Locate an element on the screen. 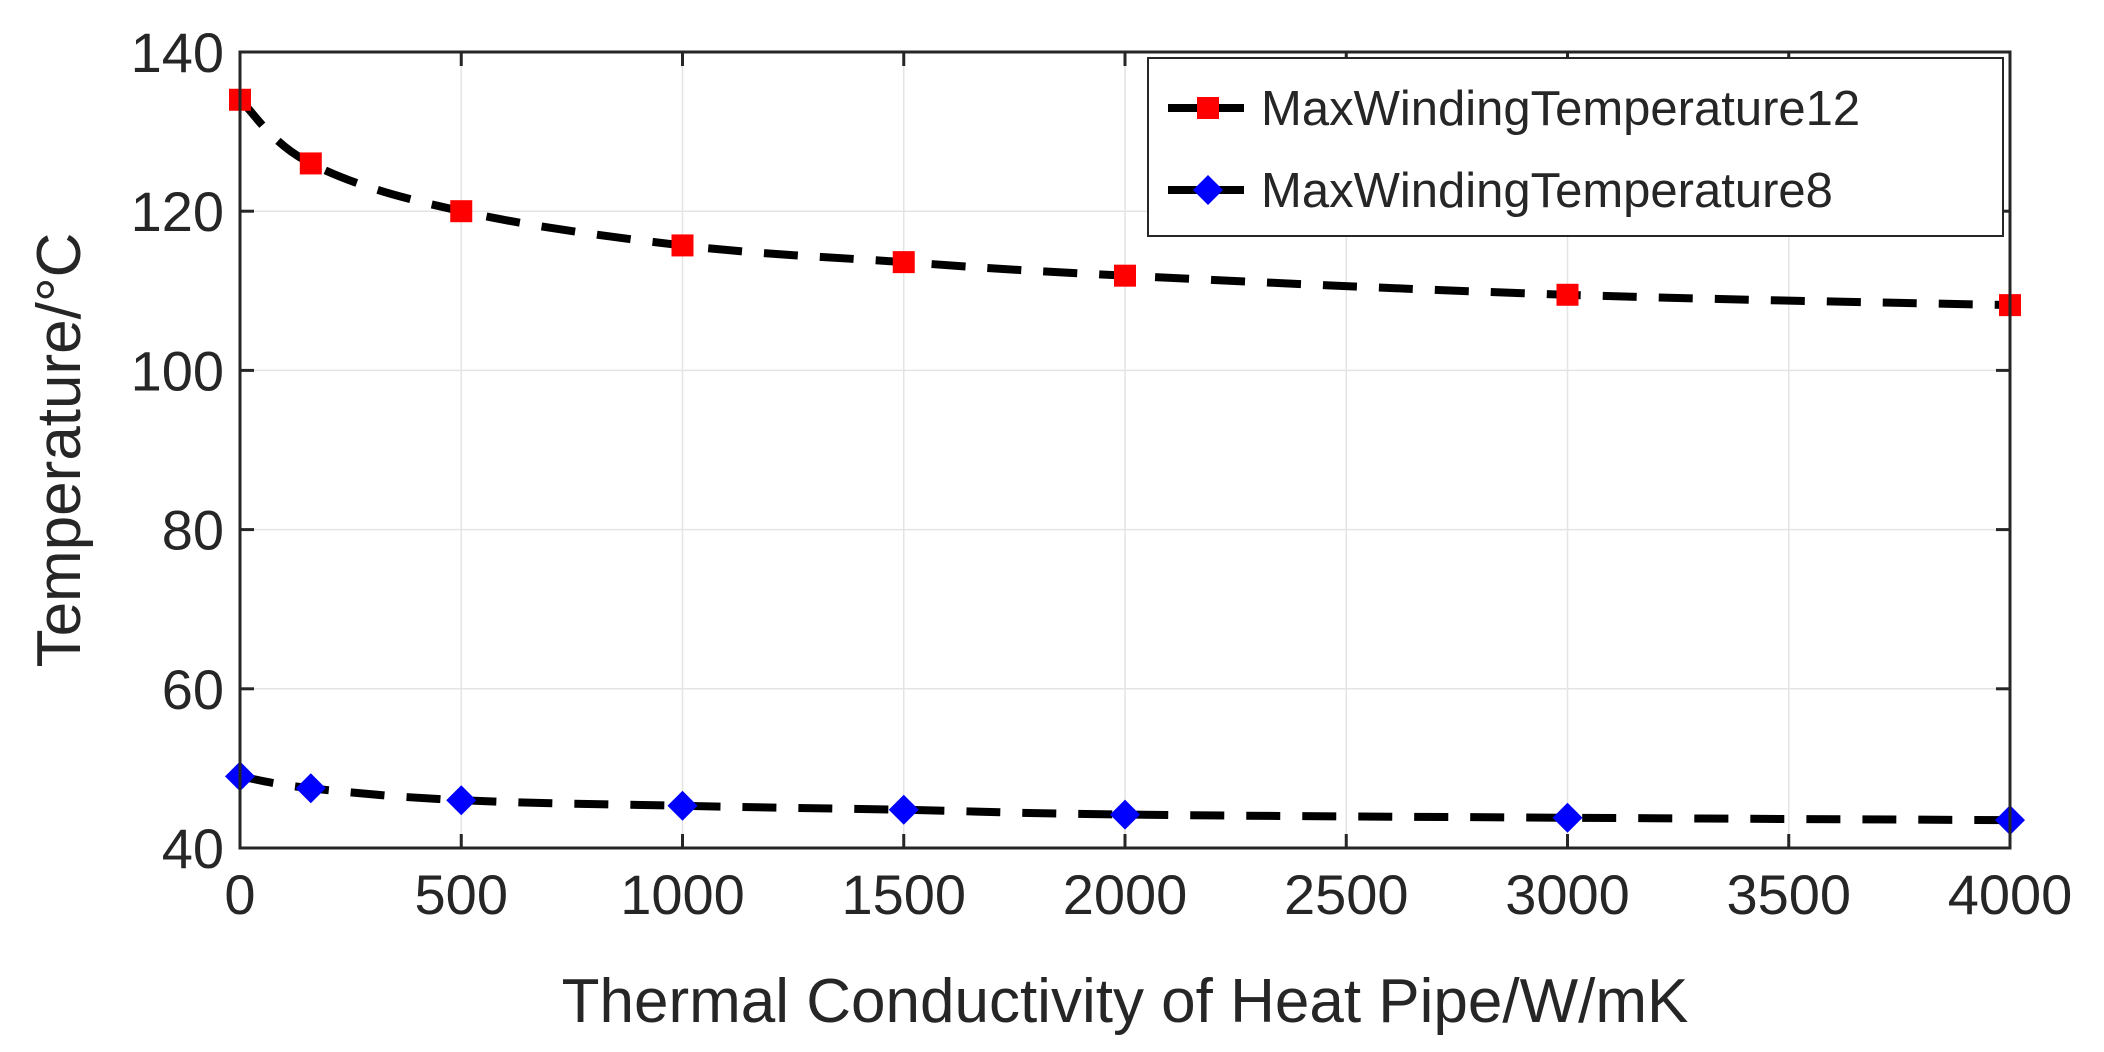 The image size is (2104, 1052). legend-square-marker is located at coordinates (1208, 108).